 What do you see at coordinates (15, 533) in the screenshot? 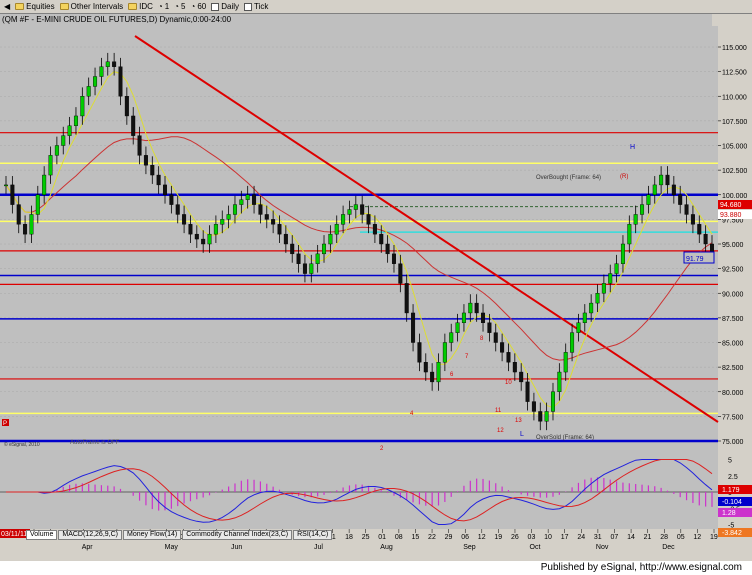
I see `start-date-badge` at bounding box center [15, 533].